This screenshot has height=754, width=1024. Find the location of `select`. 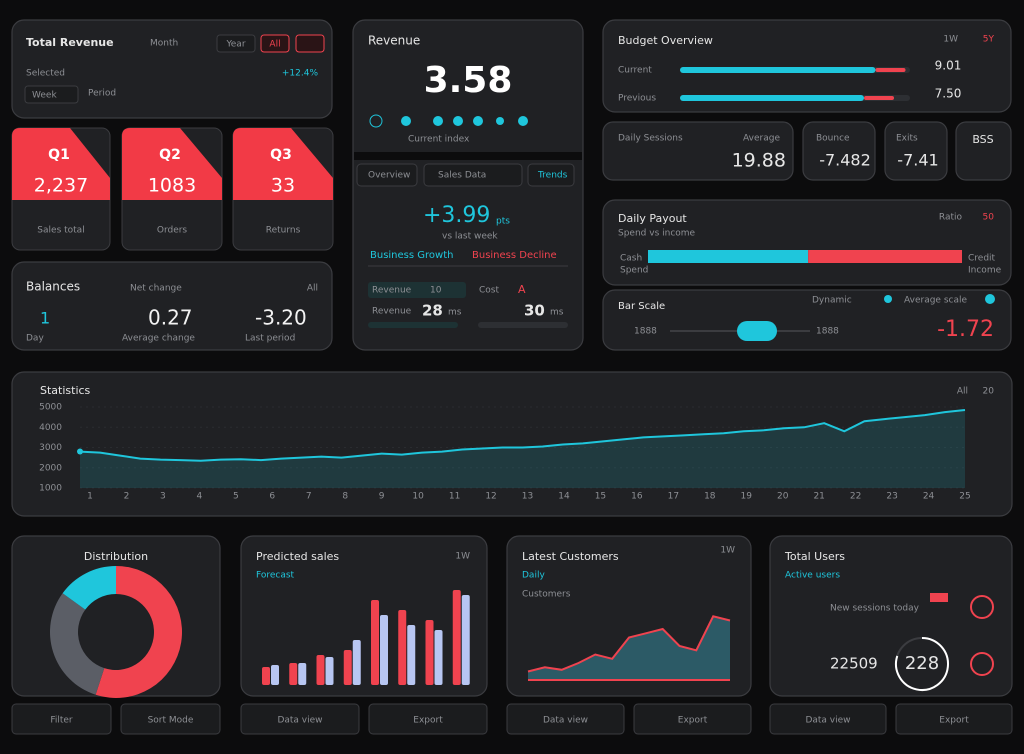

select is located at coordinates (51, 94).